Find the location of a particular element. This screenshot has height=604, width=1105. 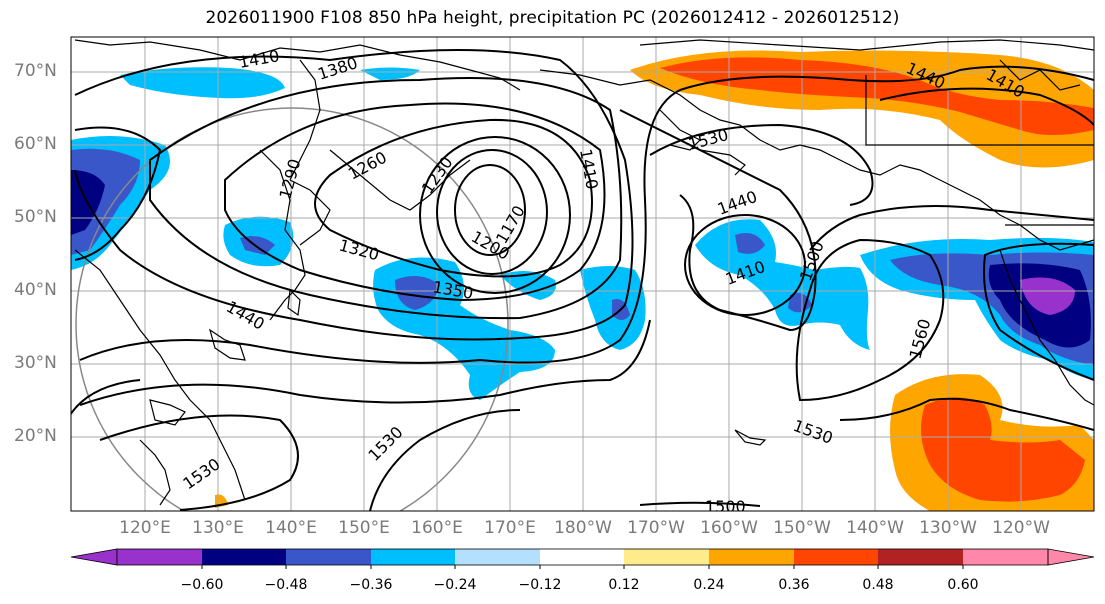

lon-label: 130°E is located at coordinates (218, 528).